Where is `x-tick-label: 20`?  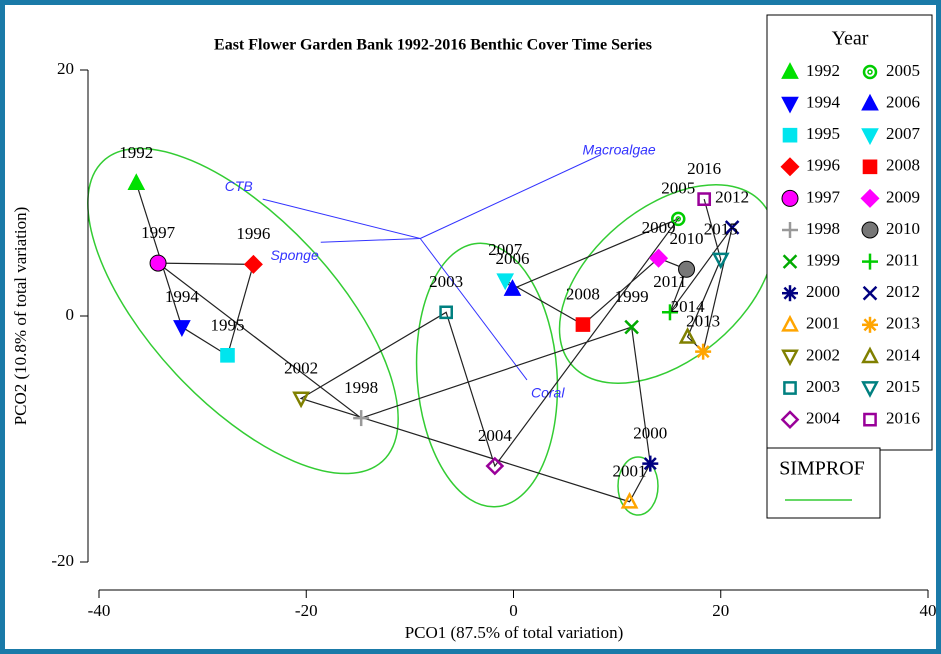
x-tick-label: 20 is located at coordinates (720, 610).